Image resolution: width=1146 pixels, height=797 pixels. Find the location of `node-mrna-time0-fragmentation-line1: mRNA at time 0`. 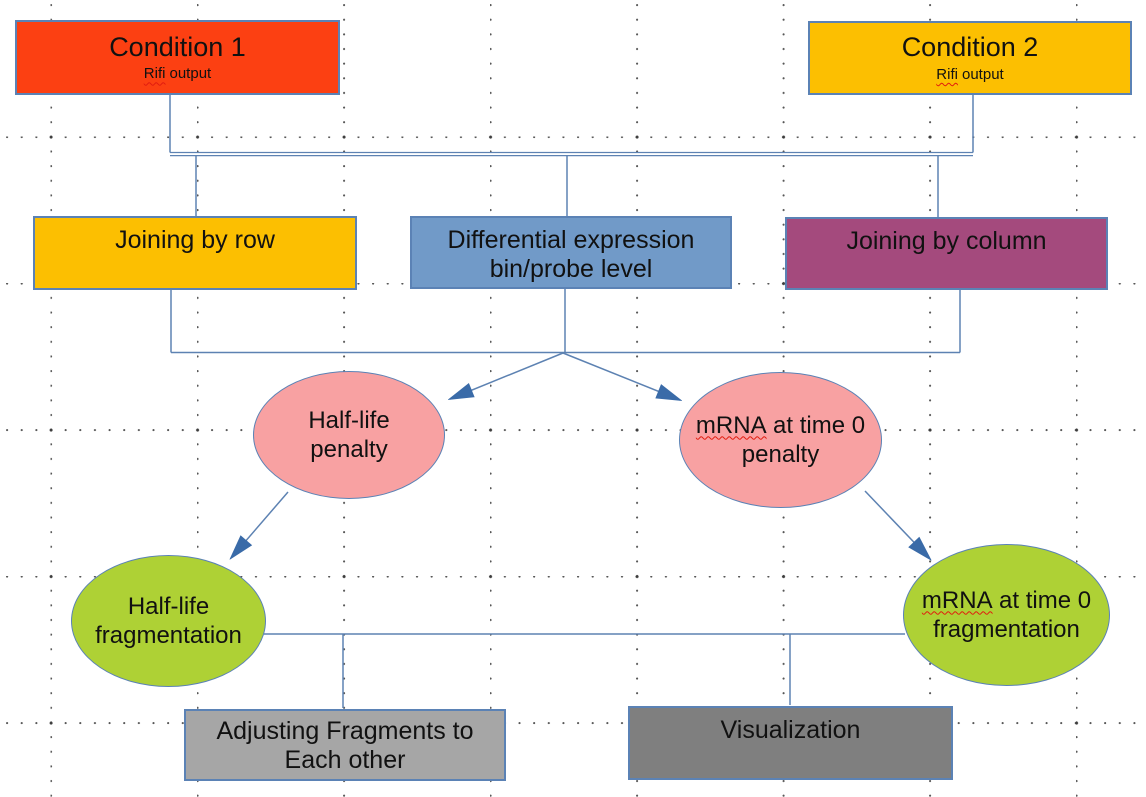

node-mrna-time0-fragmentation-line1: mRNA at time 0 is located at coordinates (1006, 600).